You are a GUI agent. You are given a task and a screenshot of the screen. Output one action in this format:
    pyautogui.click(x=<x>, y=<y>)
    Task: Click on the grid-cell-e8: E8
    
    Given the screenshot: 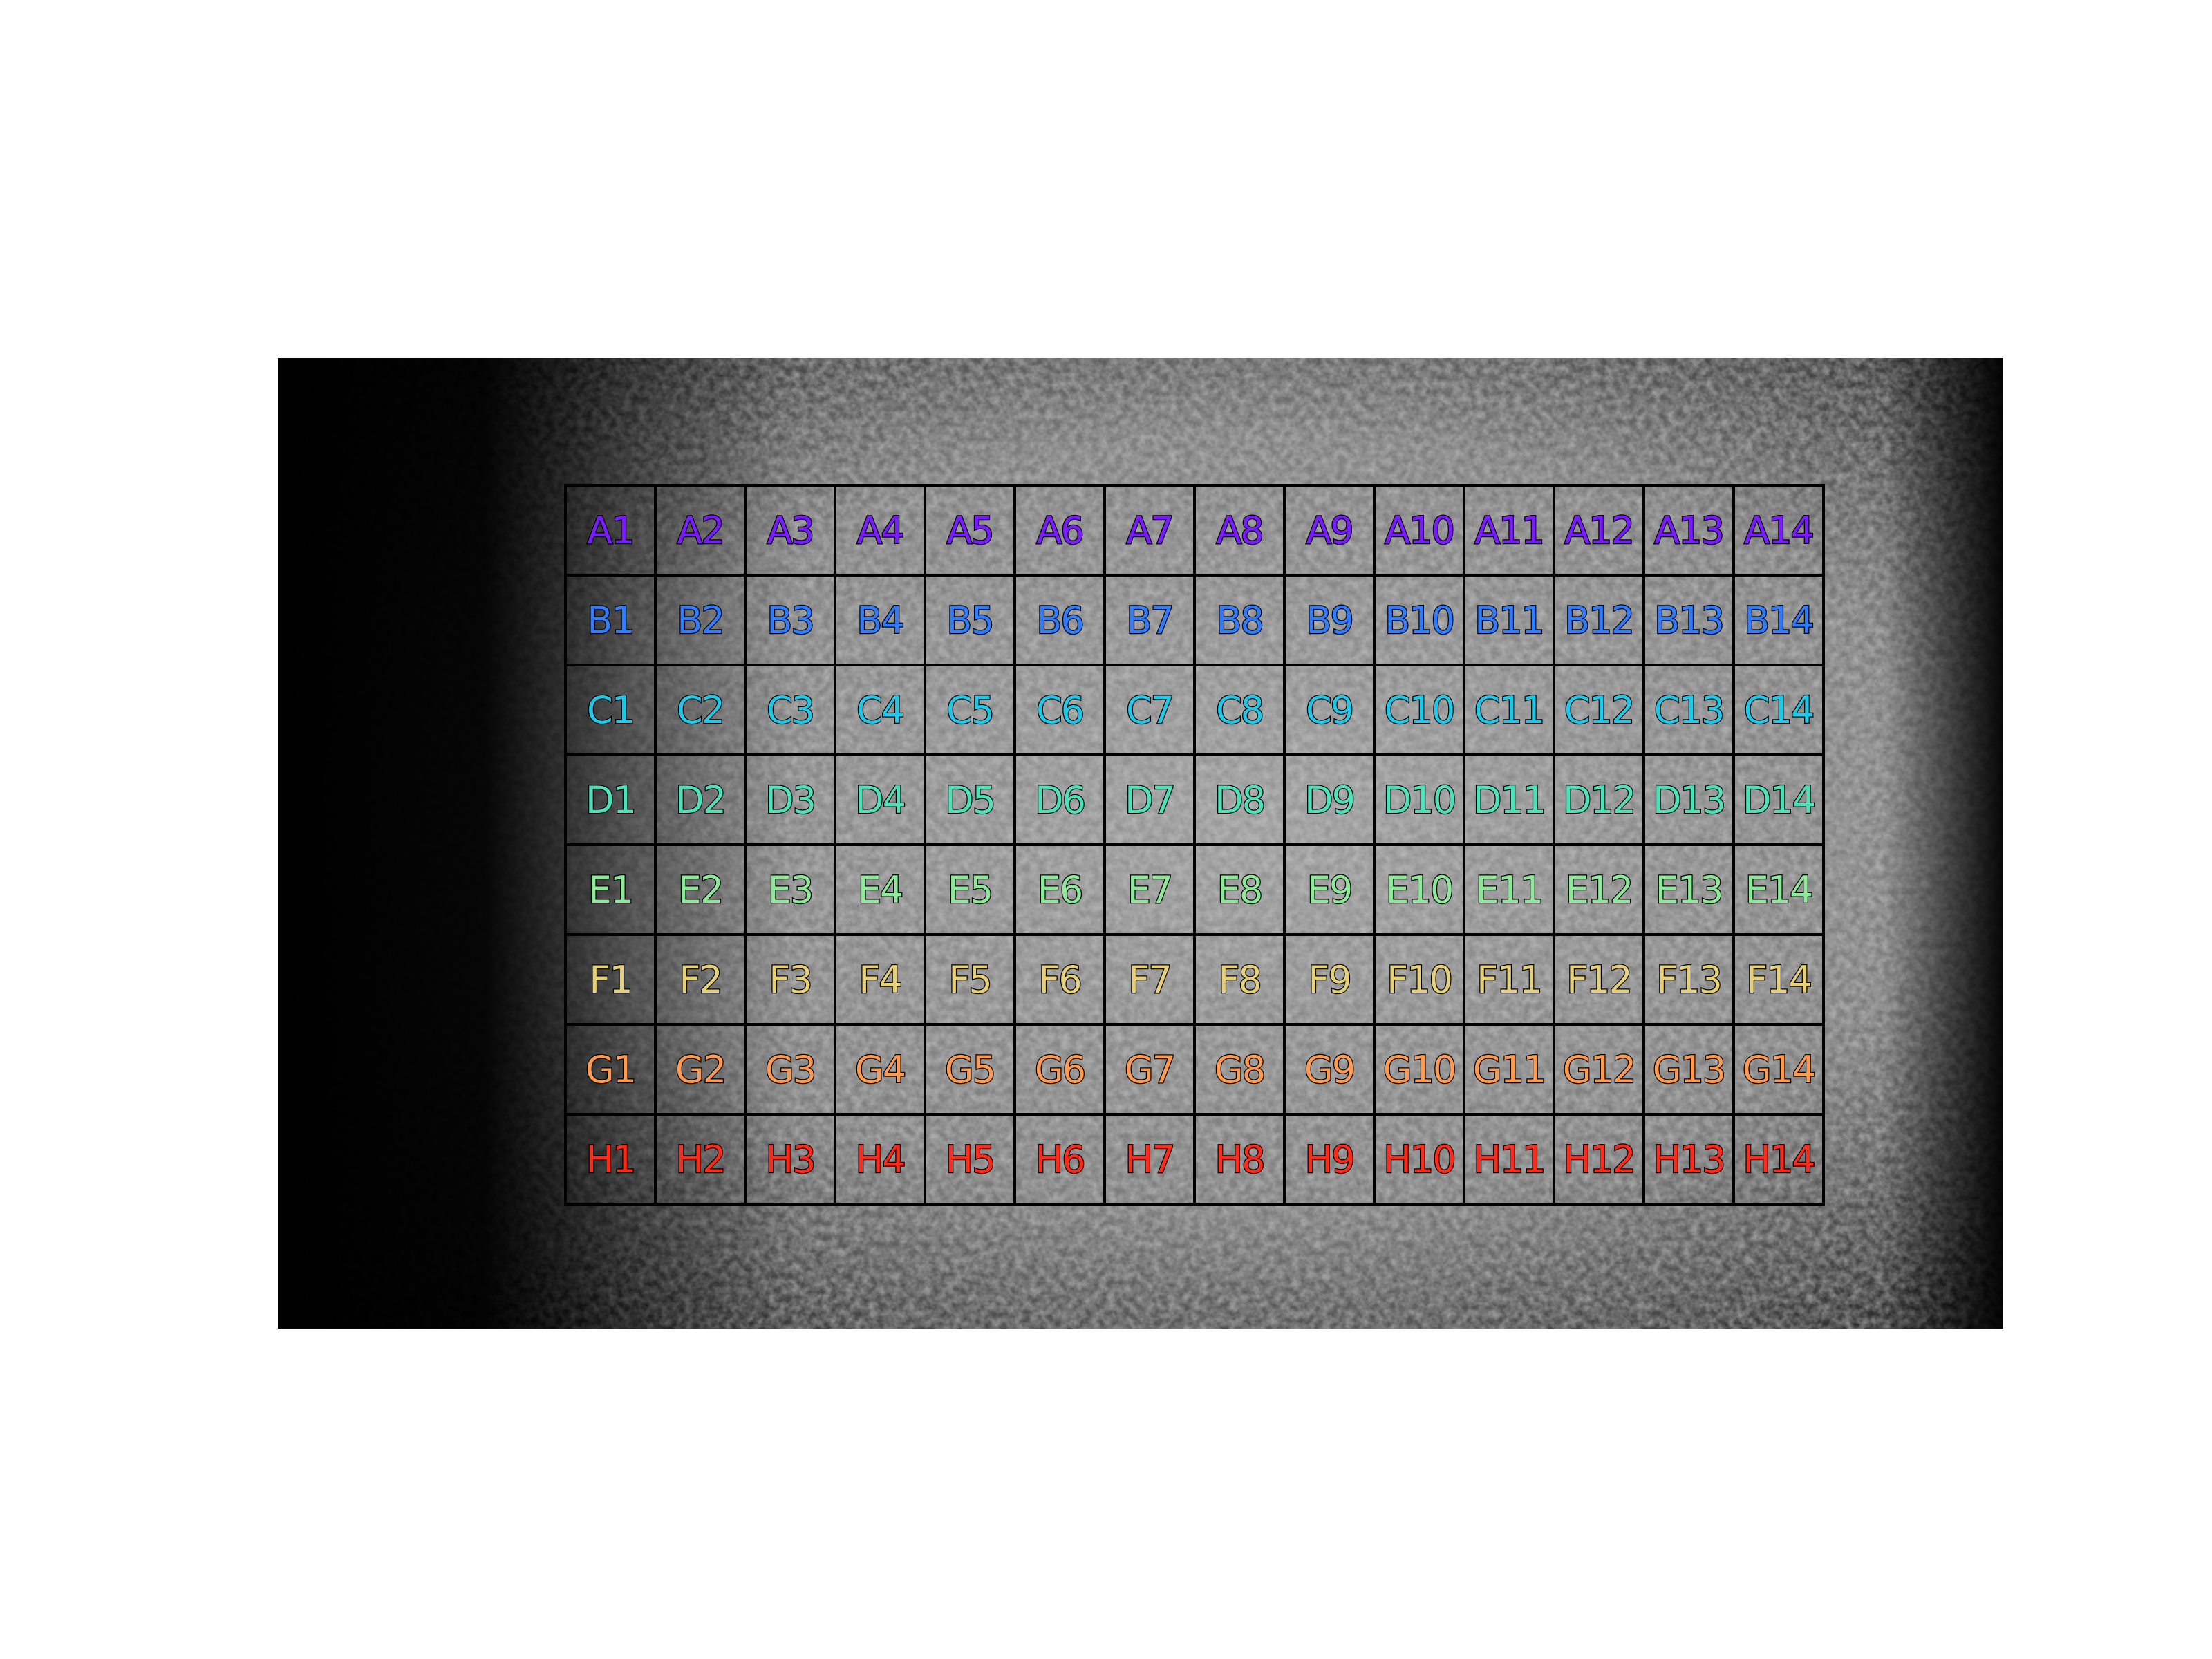 What is the action you would take?
    pyautogui.click(x=1239, y=889)
    